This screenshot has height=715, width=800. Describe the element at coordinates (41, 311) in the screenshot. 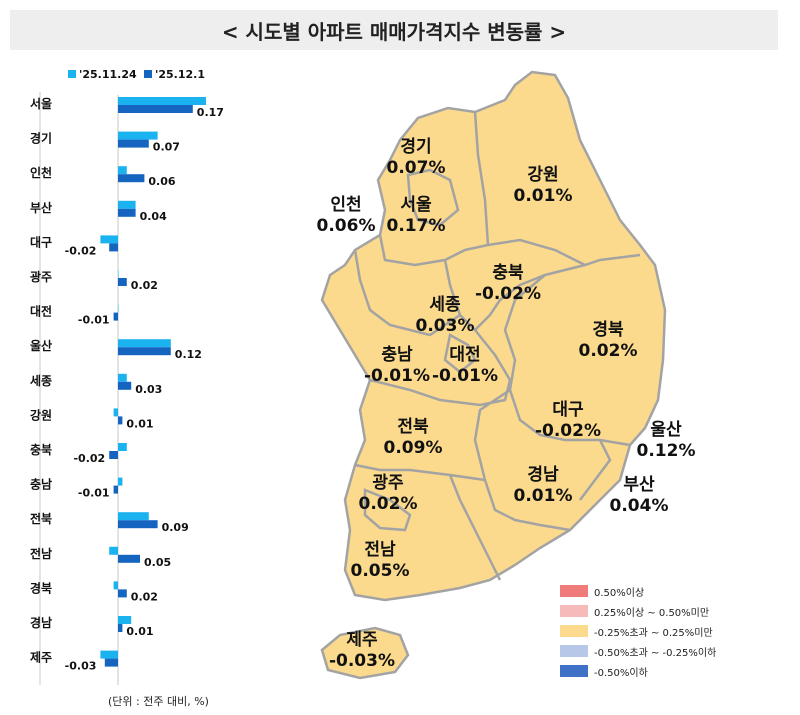

I see `category-label: 대전` at that location.